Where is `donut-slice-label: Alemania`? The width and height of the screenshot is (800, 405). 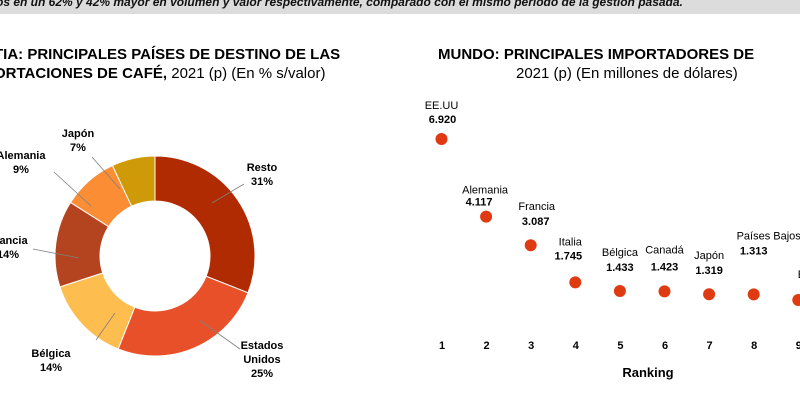 donut-slice-label: Alemania is located at coordinates (23, 156).